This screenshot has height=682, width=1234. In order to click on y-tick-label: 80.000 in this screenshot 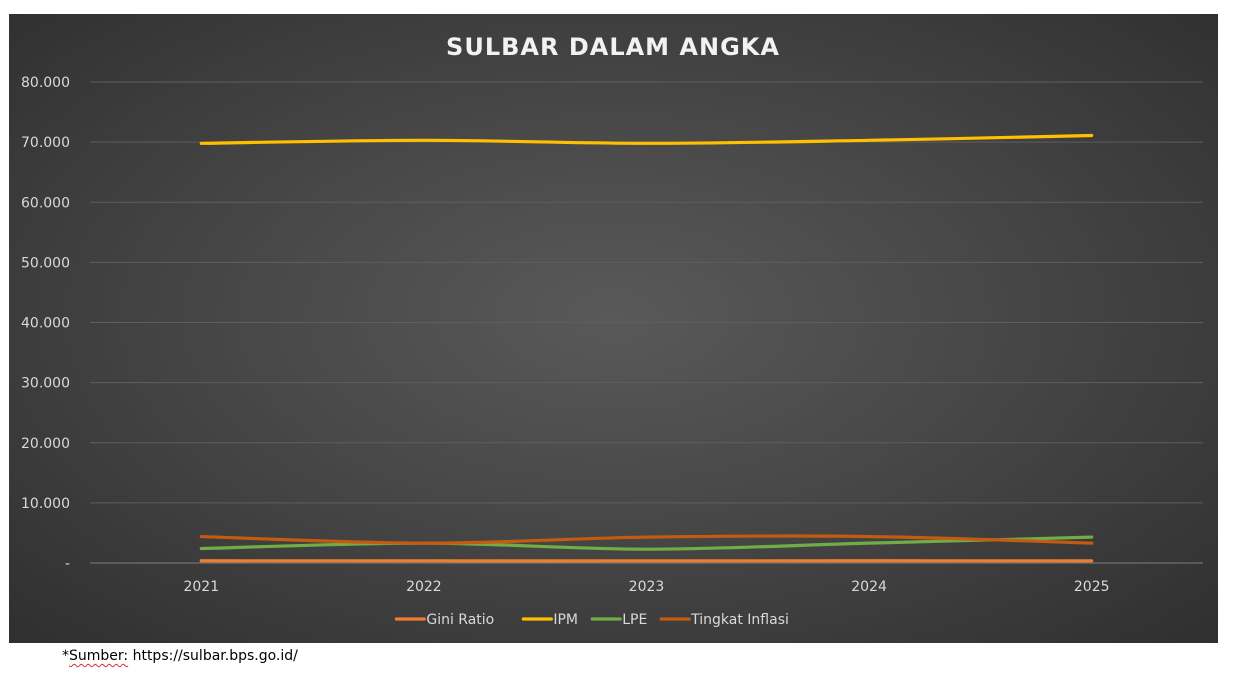, I will do `click(45, 83)`.